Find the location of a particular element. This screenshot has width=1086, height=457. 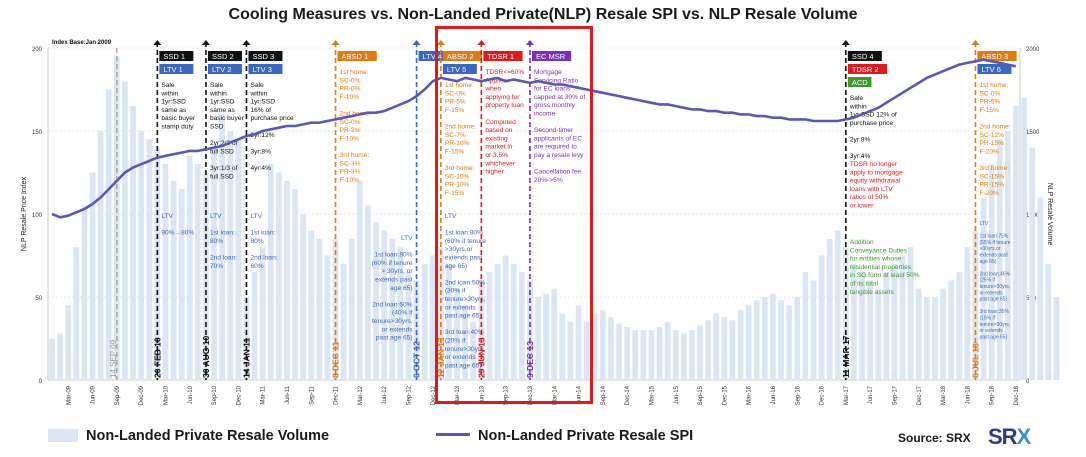

x-tick-label: Mar-10 is located at coordinates (166, 395).